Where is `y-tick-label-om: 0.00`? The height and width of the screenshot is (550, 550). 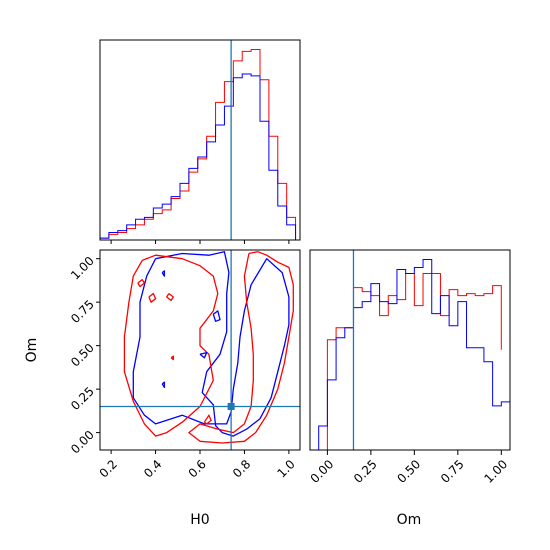
y-tick-label-om: 0.00 is located at coordinates (82, 442).